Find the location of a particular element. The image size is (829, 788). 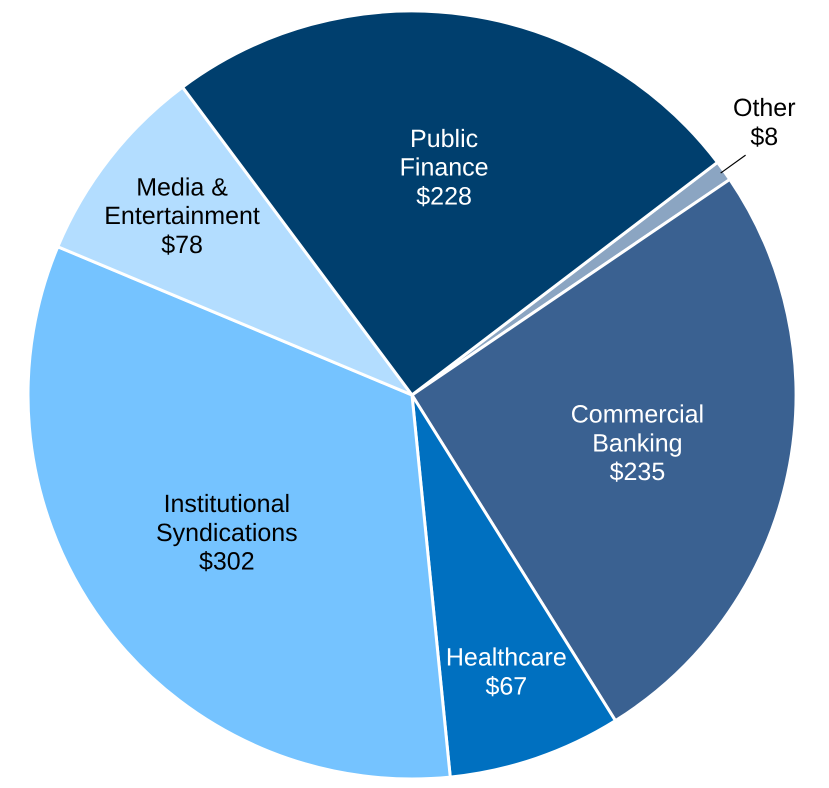

slice-label: Other is located at coordinates (764, 108).